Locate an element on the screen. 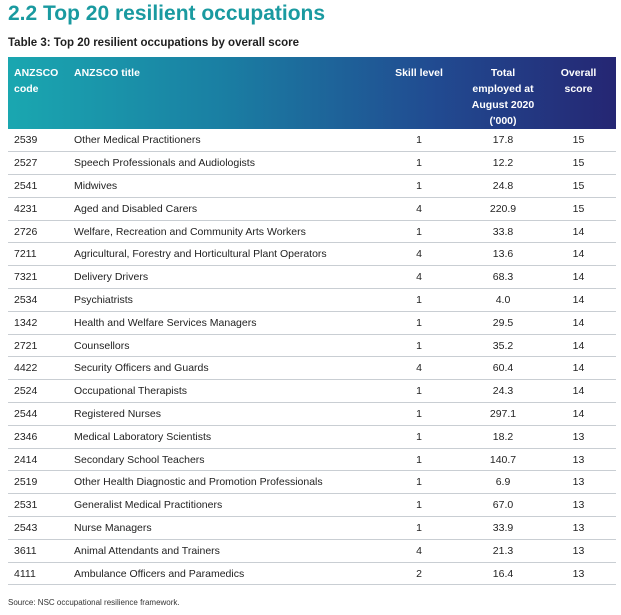 The height and width of the screenshot is (615, 621). table-row: 4231 Aged and Disabled Carers 4 220.9 15 is located at coordinates (312, 209).